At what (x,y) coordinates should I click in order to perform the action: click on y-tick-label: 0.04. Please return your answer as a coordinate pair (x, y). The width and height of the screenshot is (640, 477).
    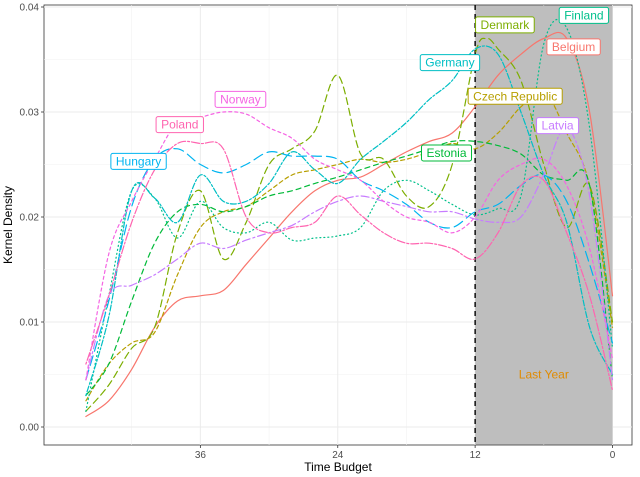
    Looking at the image, I should click on (30, 8).